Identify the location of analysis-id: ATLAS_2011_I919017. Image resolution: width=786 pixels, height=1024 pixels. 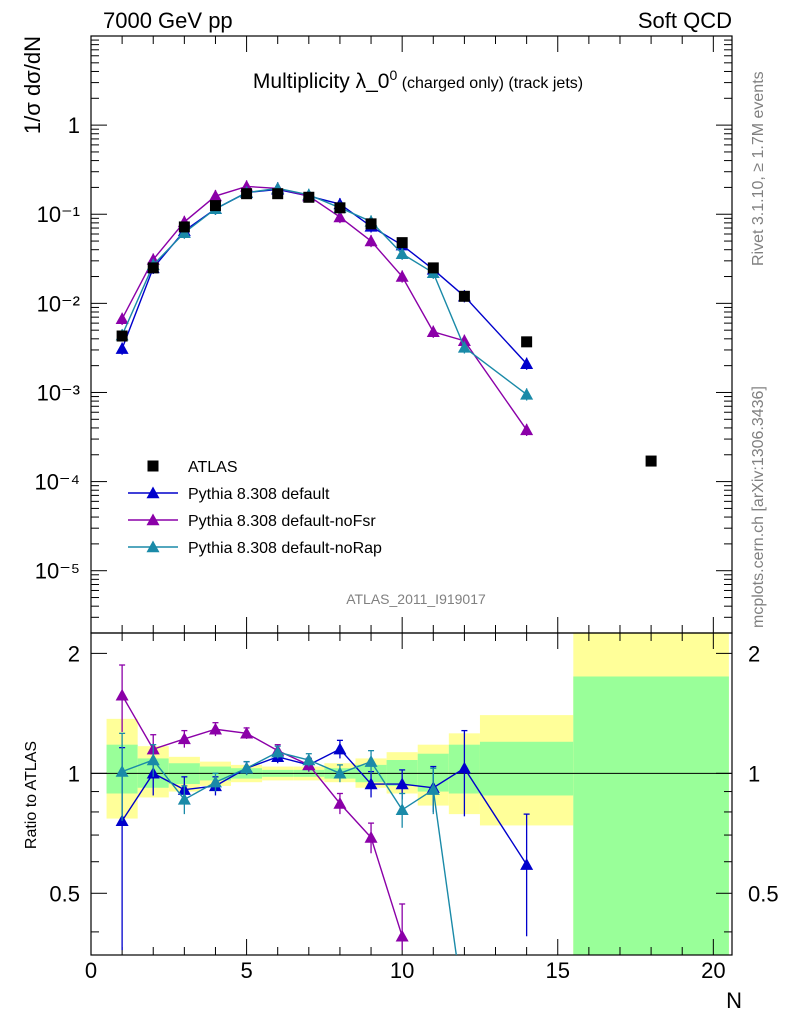
(416, 599).